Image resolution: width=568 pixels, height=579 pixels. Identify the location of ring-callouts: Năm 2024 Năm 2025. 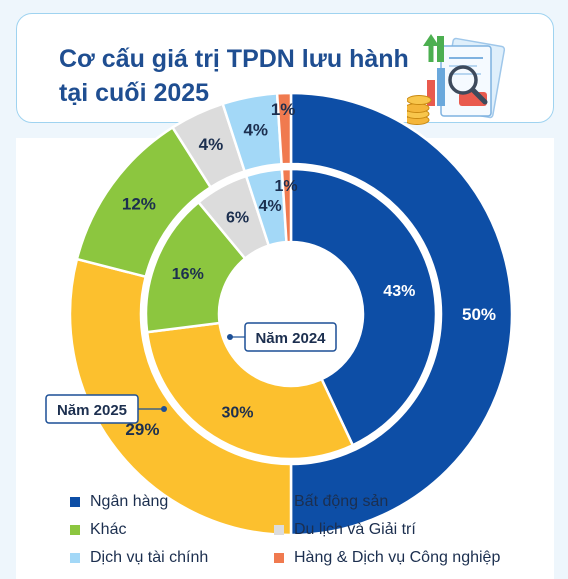
(191, 373).